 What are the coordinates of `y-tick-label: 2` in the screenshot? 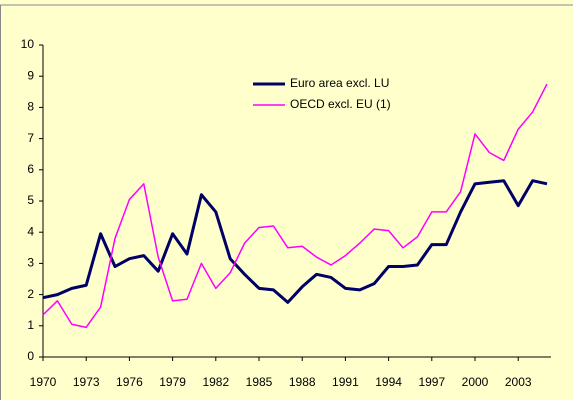 It's located at (30, 294).